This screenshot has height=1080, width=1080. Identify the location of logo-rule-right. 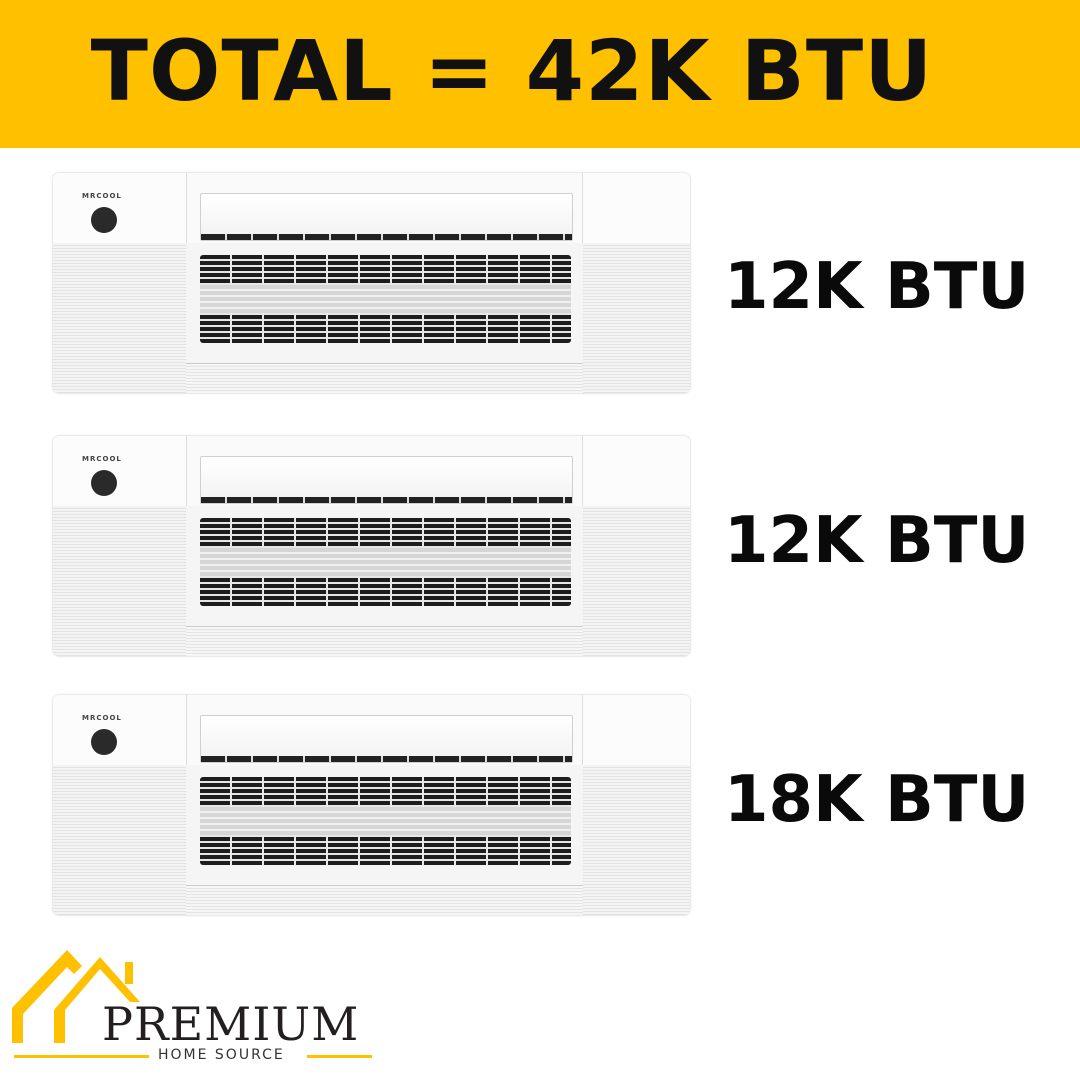
(339, 1056).